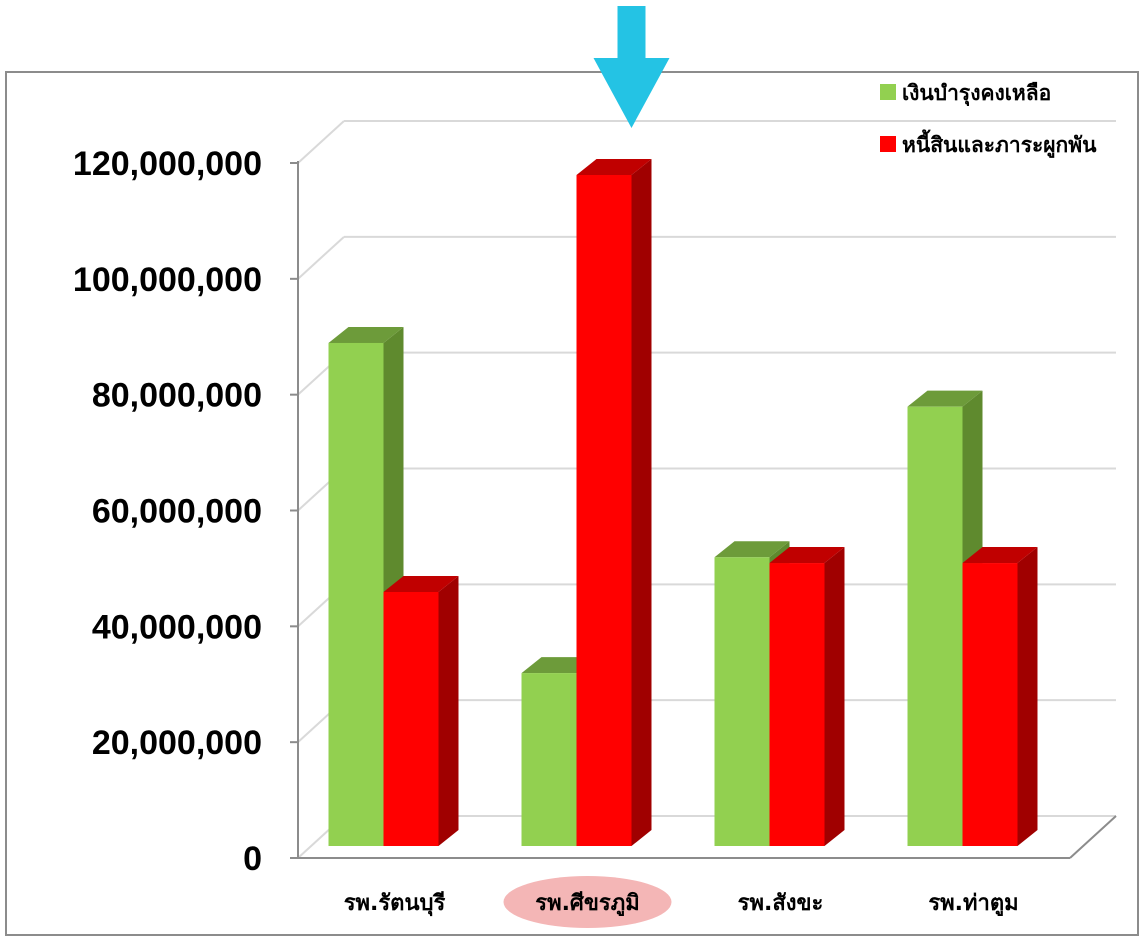 The image size is (1145, 939). What do you see at coordinates (1093, 837) in the screenshot?
I see `floor-edge` at bounding box center [1093, 837].